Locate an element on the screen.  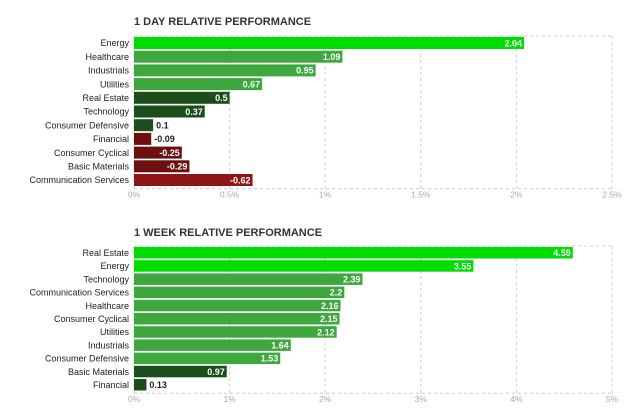
value-label: 4.59 is located at coordinates (562, 253).